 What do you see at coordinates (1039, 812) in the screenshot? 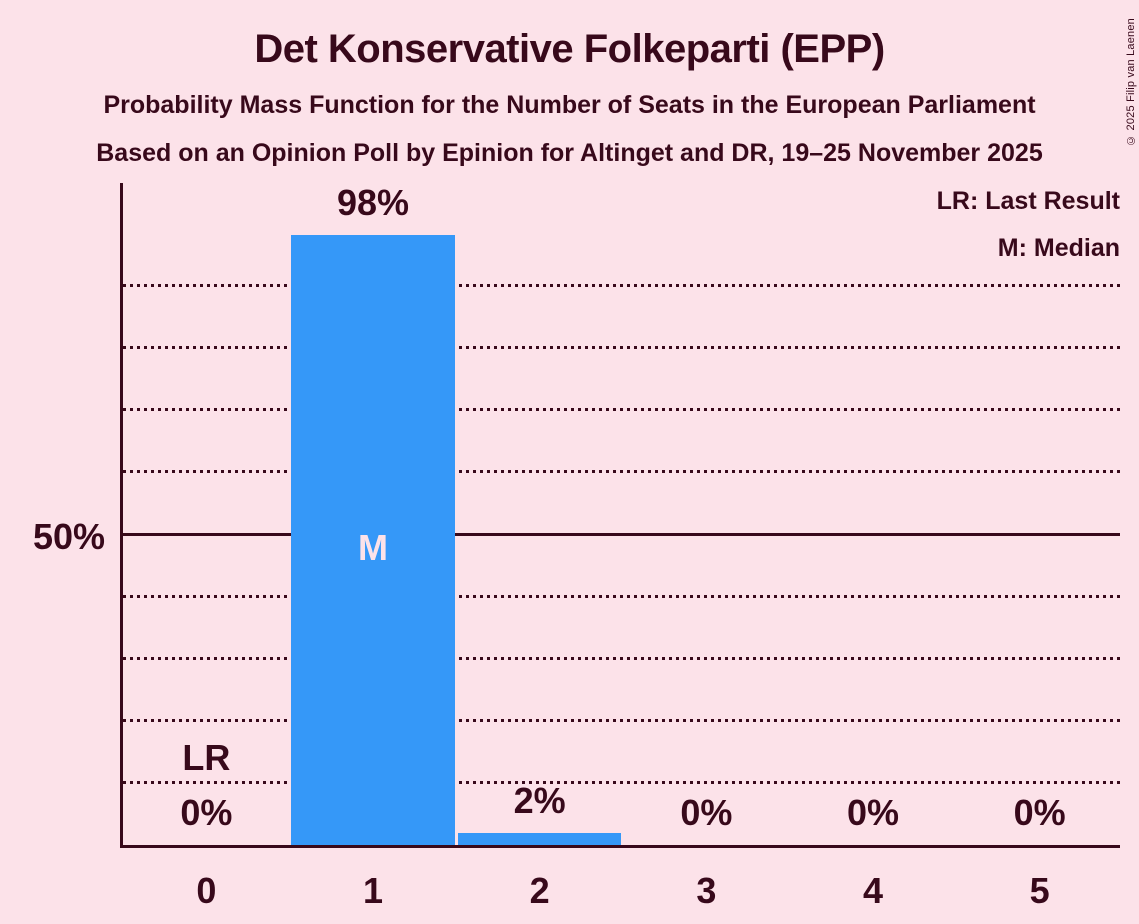
I see `value-label-seats-5: 0%` at bounding box center [1039, 812].